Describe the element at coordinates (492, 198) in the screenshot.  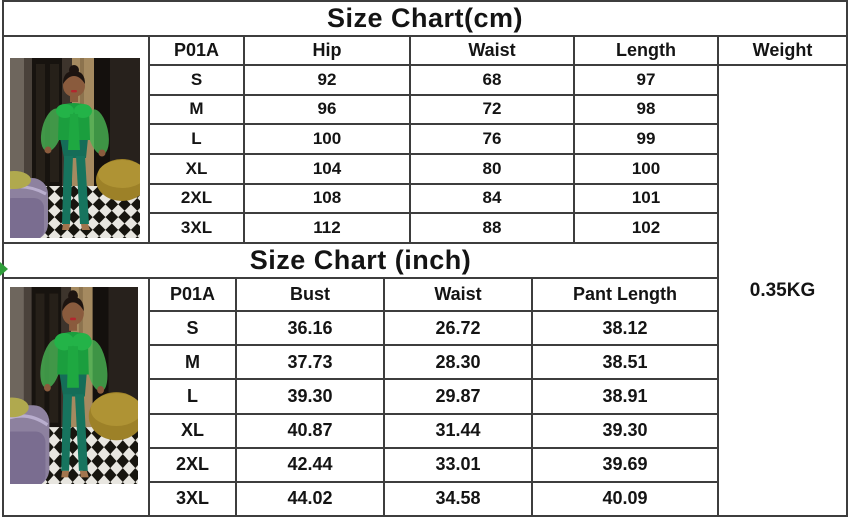
I see `measurement-value: 84` at that location.